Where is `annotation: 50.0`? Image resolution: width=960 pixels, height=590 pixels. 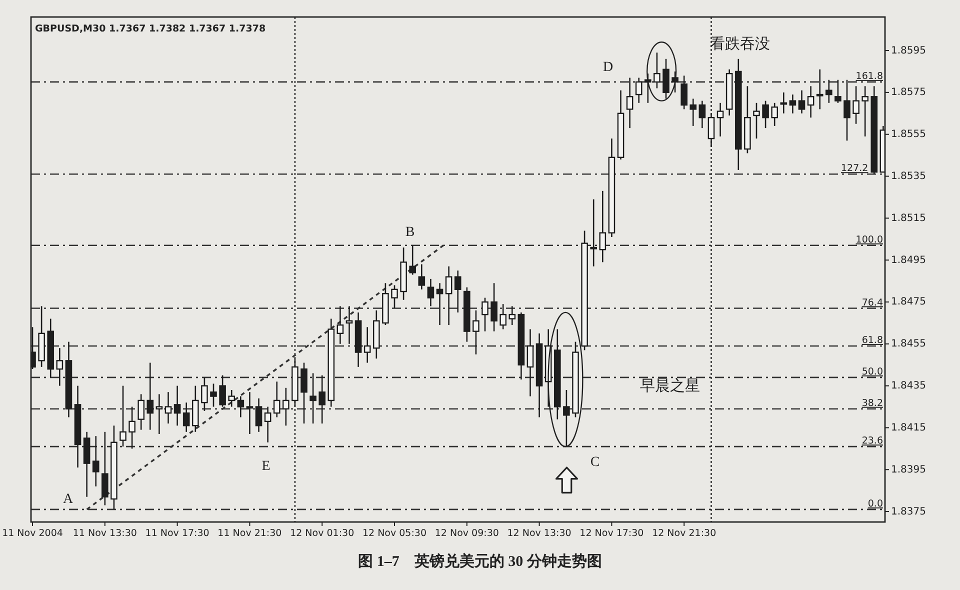
annotation: 50.0 is located at coordinates (872, 372).